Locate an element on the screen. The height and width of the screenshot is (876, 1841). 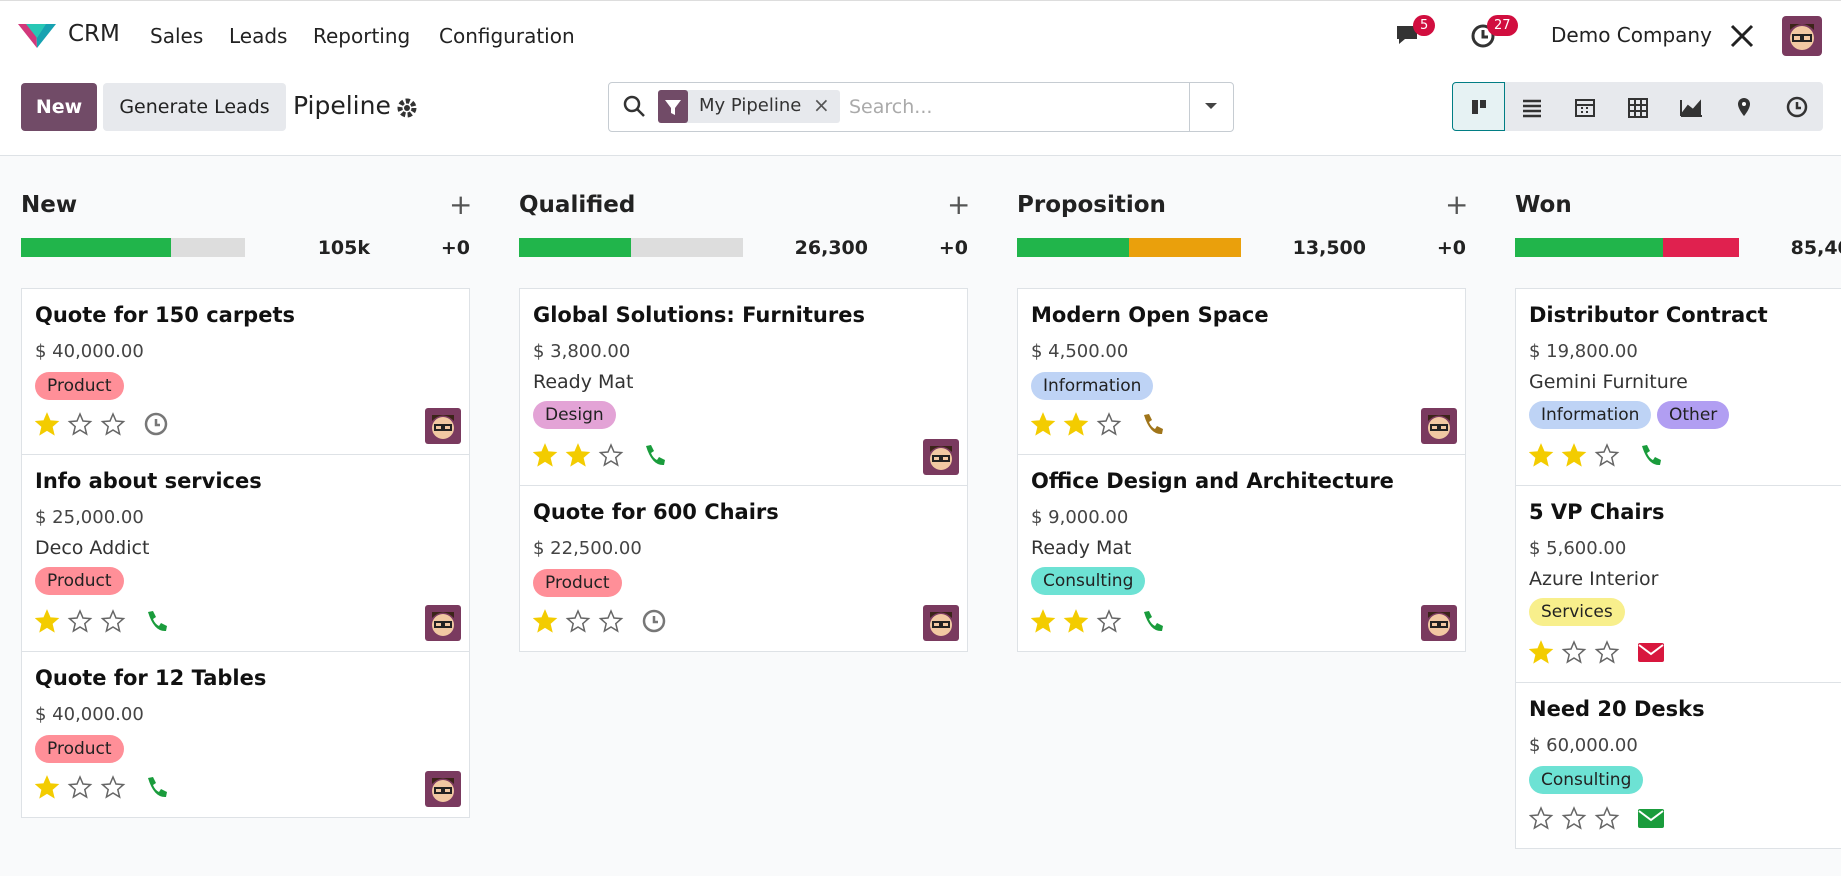
lead-card: Modern Open Space $ 4,500.00 Information is located at coordinates (1241, 371).